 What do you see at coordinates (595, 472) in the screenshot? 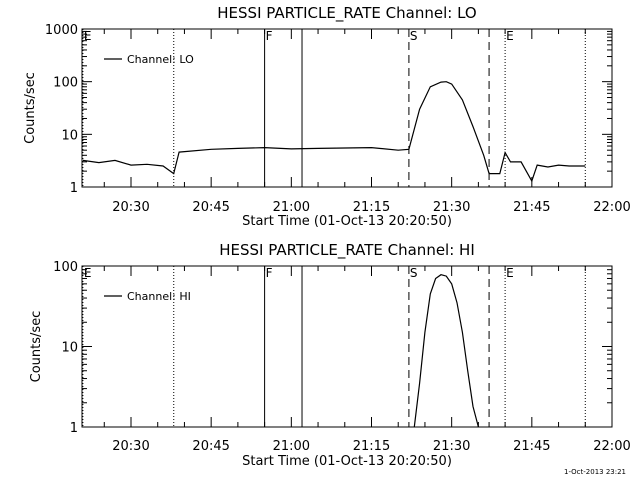
I see `timestamp: 1-Oct-2013 23:21` at bounding box center [595, 472].